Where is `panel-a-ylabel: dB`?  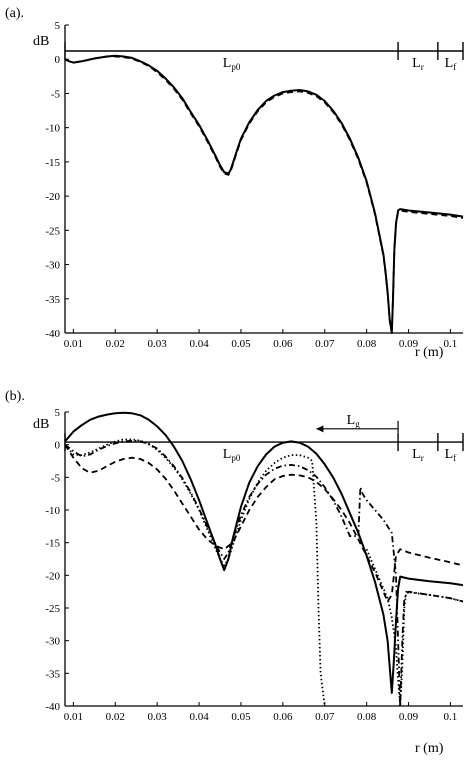 panel-a-ylabel: dB is located at coordinates (41, 41).